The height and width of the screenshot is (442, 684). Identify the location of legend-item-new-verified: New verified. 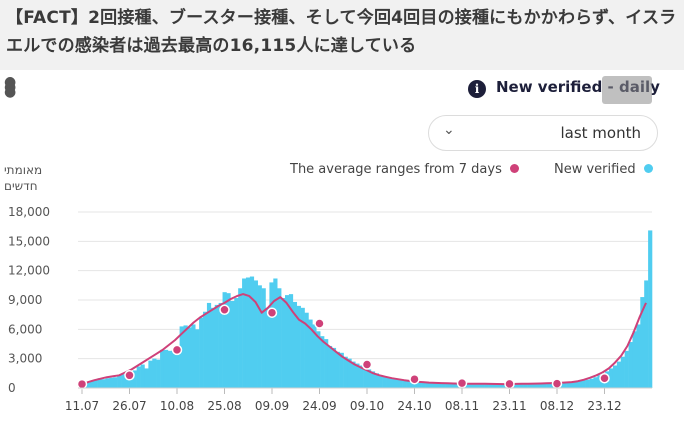
(603, 169).